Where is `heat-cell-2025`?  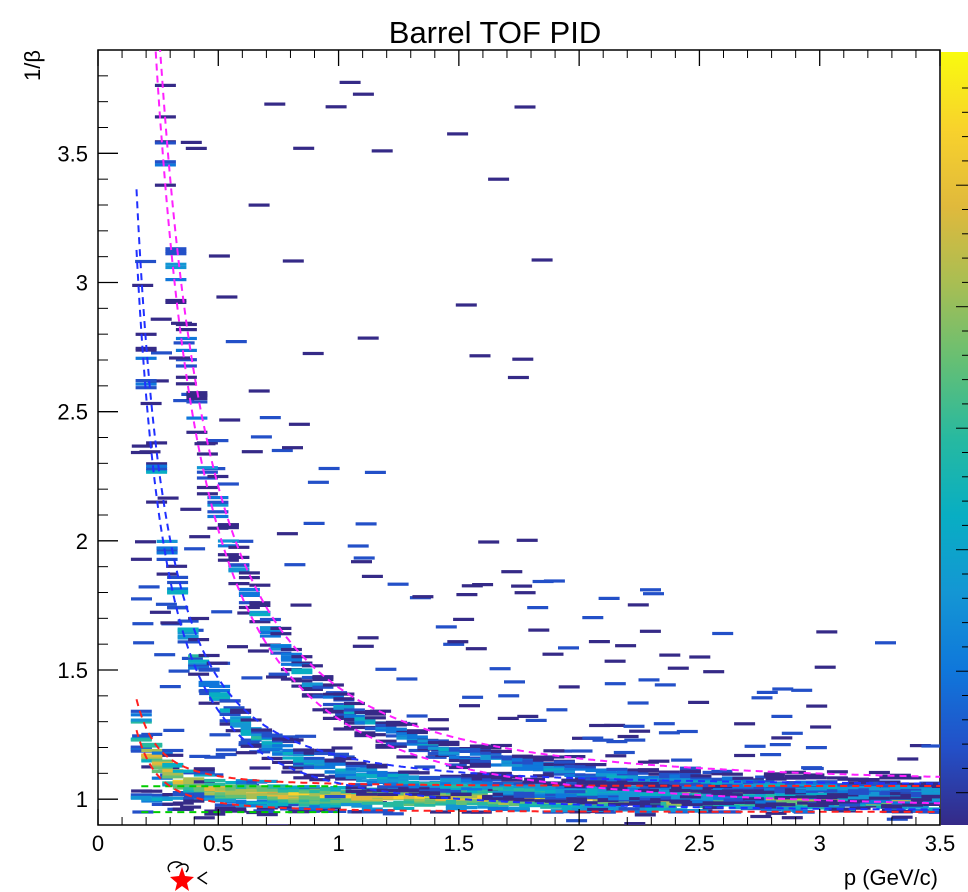
heat-cell-2025 is located at coordinates (659, 761).